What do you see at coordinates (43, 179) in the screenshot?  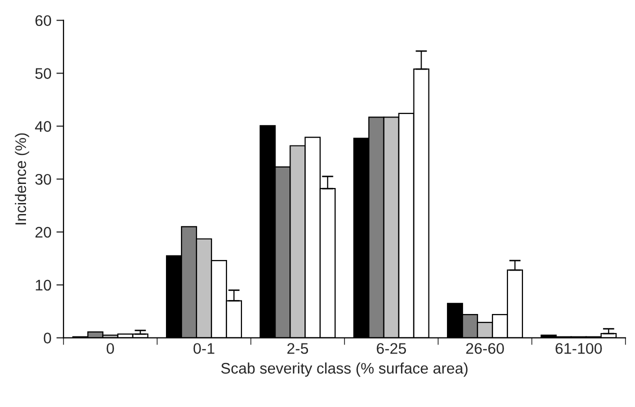 I see `y-tick-label: 30` at bounding box center [43, 179].